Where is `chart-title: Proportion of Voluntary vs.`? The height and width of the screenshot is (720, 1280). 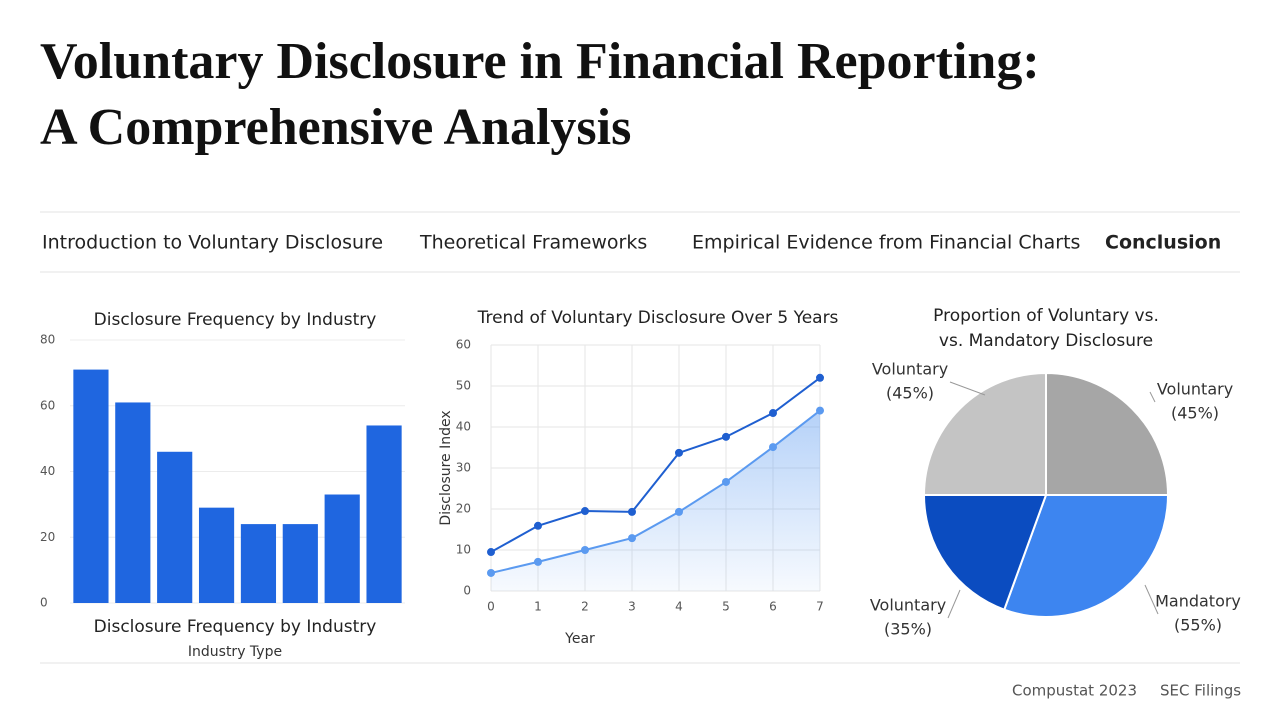 chart-title: Proportion of Voluntary vs. is located at coordinates (1046, 316).